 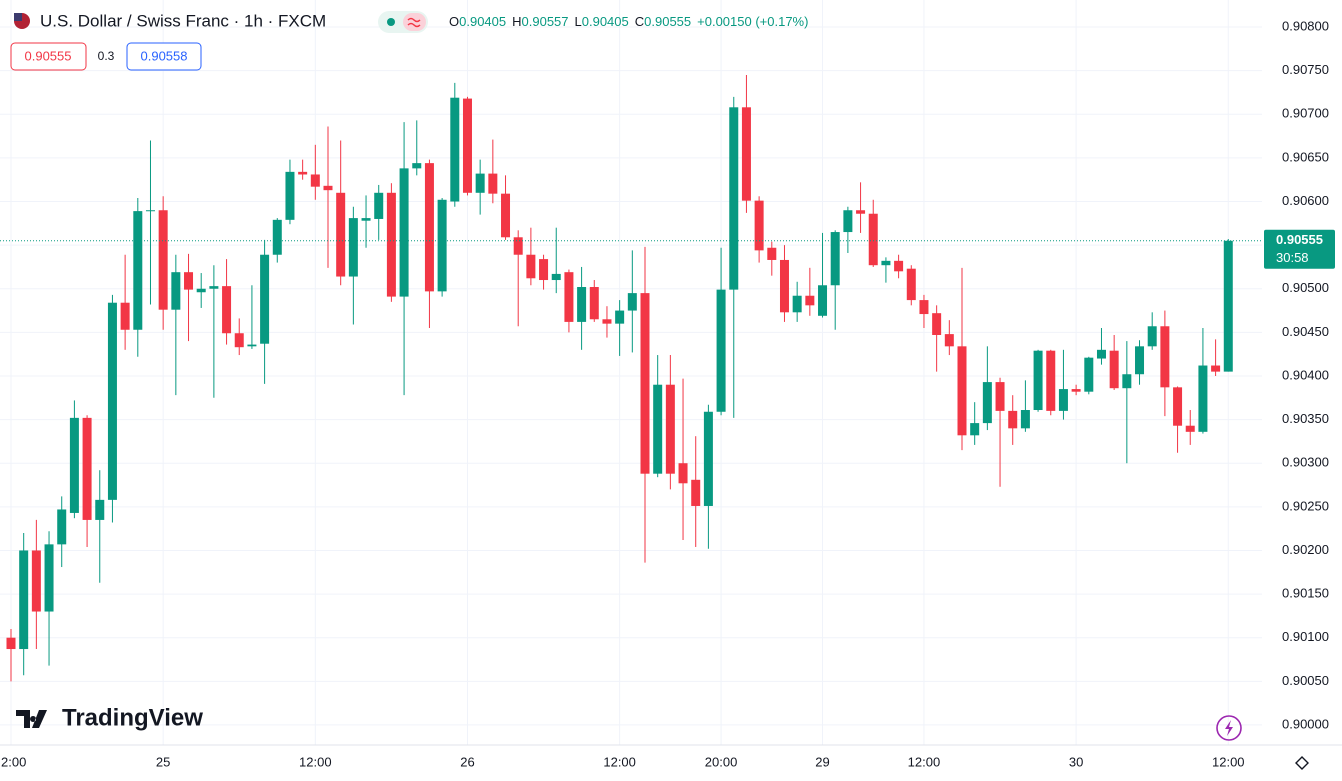 I want to click on x-tick-label: 26, so click(x=467, y=761).